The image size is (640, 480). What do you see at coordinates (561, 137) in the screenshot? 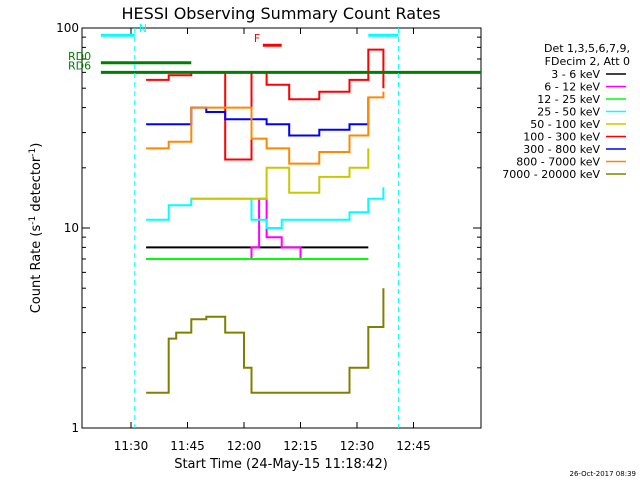
I see `legend-label-5: 100 - 300 keV` at bounding box center [561, 137].